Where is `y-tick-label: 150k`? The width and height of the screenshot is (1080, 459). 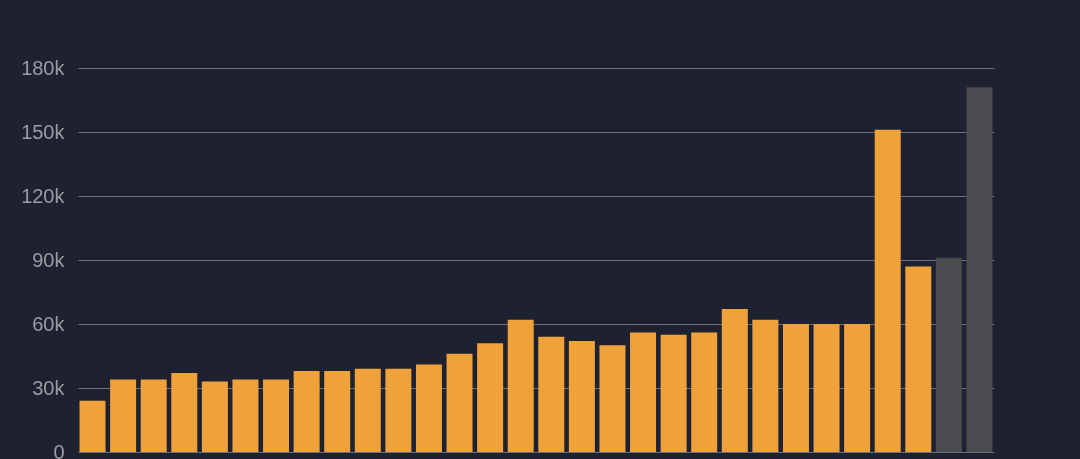
y-tick-label: 150k is located at coordinates (43, 131).